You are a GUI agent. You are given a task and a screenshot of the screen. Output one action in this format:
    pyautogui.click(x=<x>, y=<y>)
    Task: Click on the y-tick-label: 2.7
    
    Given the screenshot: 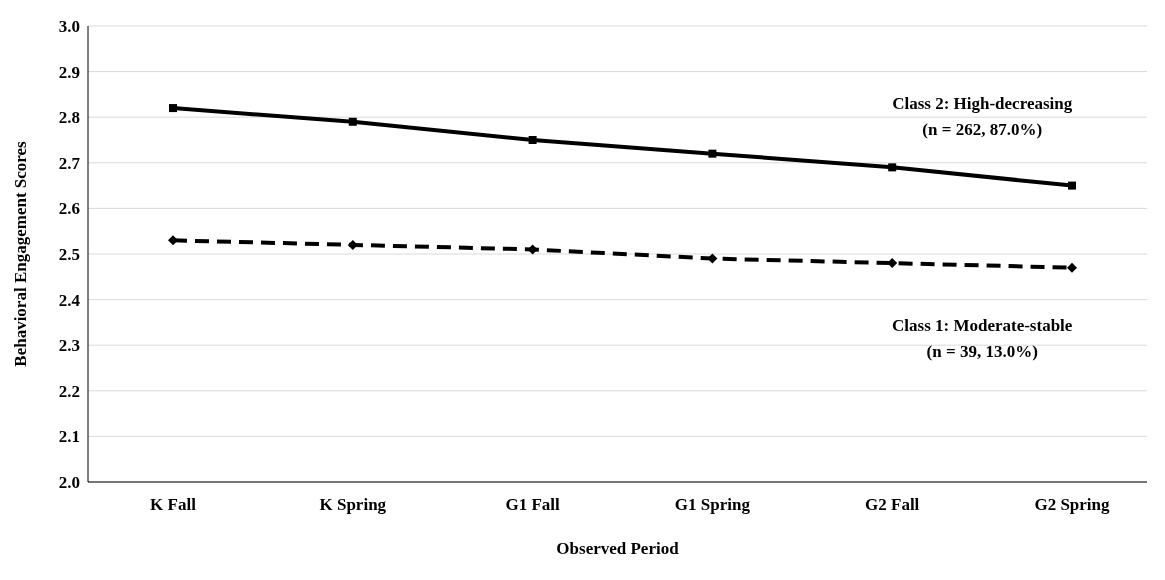 What is the action you would take?
    pyautogui.click(x=69, y=163)
    